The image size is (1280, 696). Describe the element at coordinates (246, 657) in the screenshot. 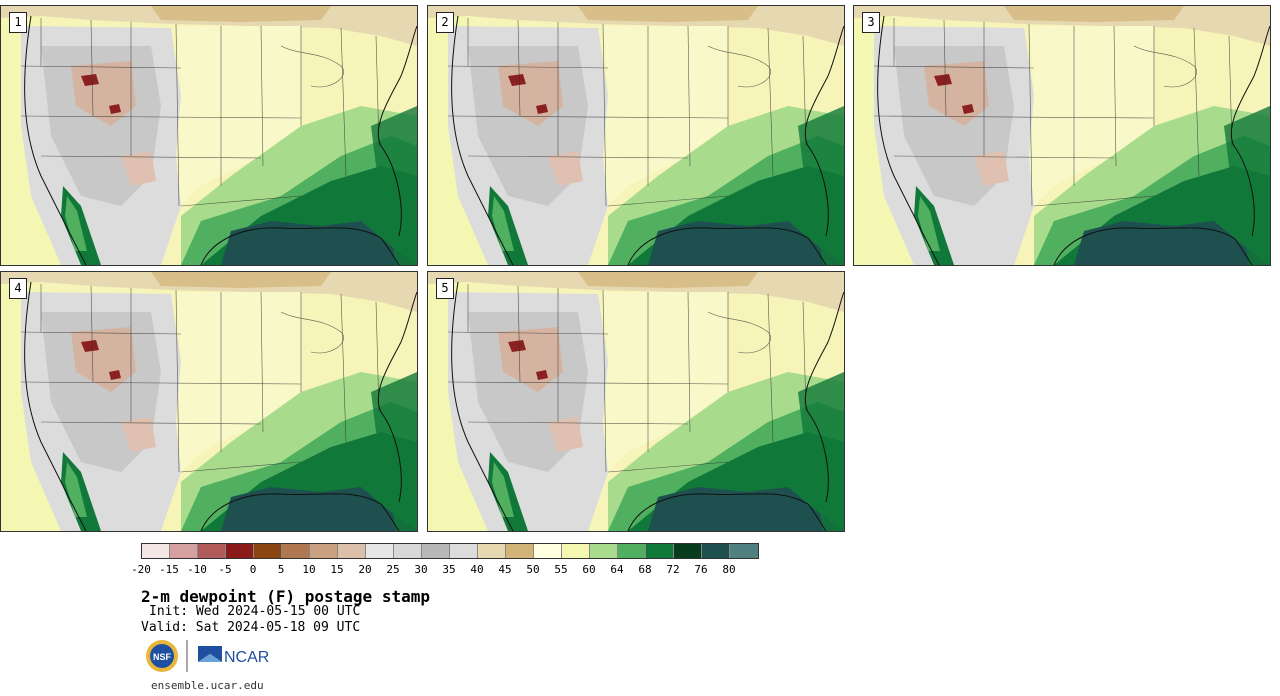

I see `ncar-logo-text: NCAR` at that location.